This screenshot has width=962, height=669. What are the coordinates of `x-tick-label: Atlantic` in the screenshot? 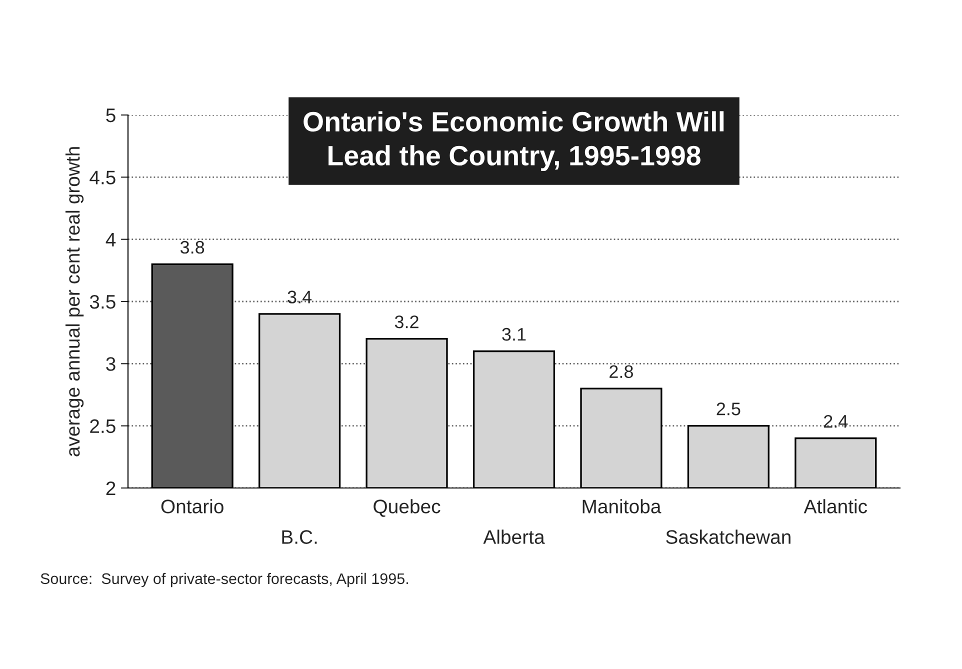 It's located at (836, 506).